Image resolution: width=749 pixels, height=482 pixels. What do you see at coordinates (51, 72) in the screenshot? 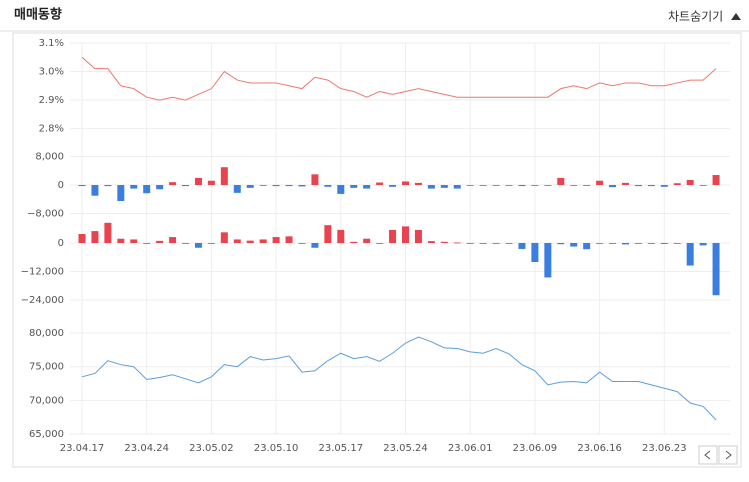
I see `y-tick-label: 3.0%` at bounding box center [51, 72].